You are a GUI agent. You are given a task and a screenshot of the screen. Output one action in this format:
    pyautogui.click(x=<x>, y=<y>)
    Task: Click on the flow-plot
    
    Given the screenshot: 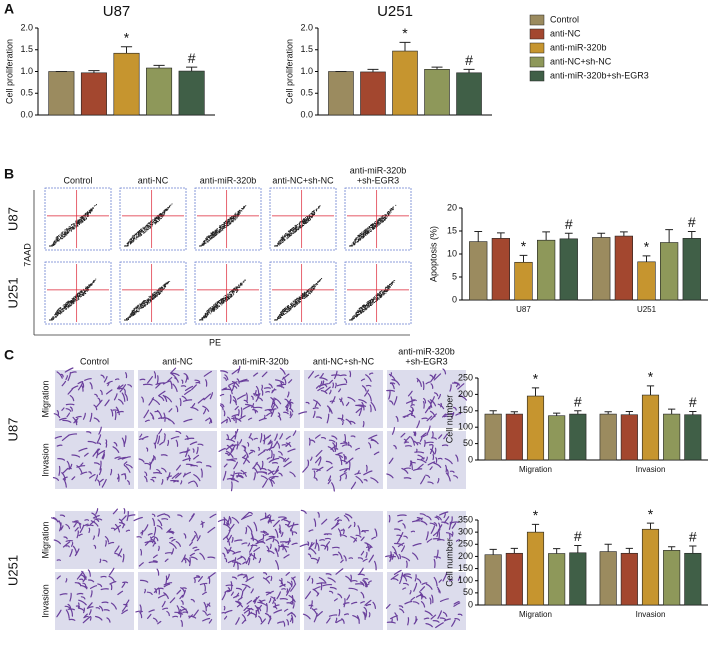 What is the action you would take?
    pyautogui.click(x=78, y=219)
    